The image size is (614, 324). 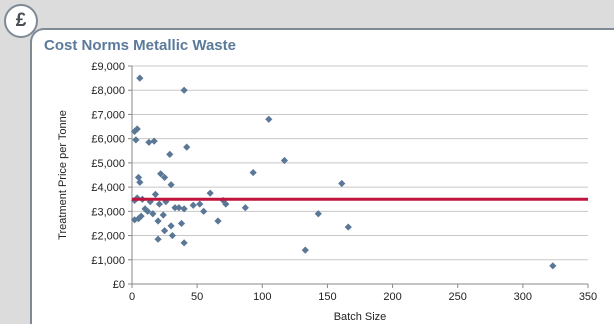 What do you see at coordinates (360, 317) in the screenshot?
I see `x-axis-label: Batch Size` at bounding box center [360, 317].